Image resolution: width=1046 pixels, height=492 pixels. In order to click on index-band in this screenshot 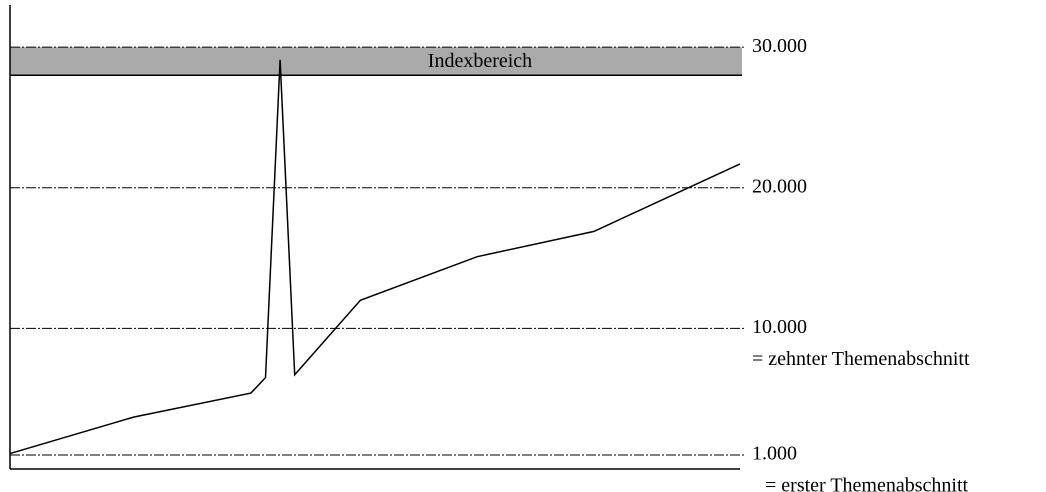, I will do `click(376, 61)`.